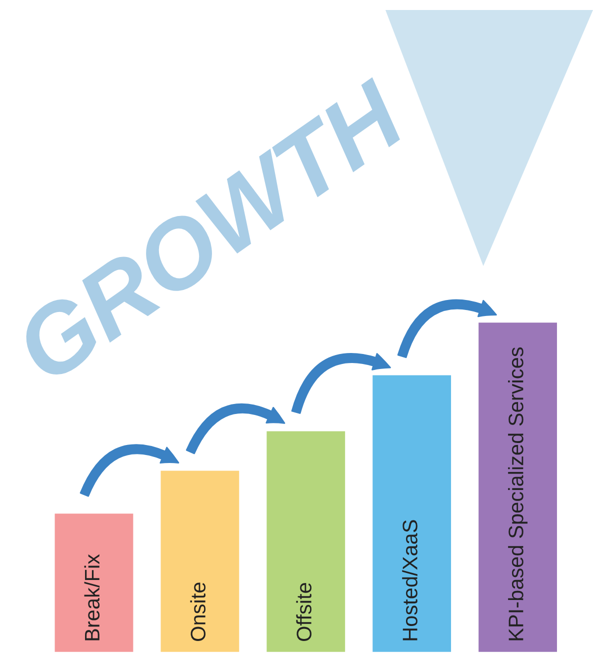  I want to click on x-tick-label: Onsite, so click(198, 611).